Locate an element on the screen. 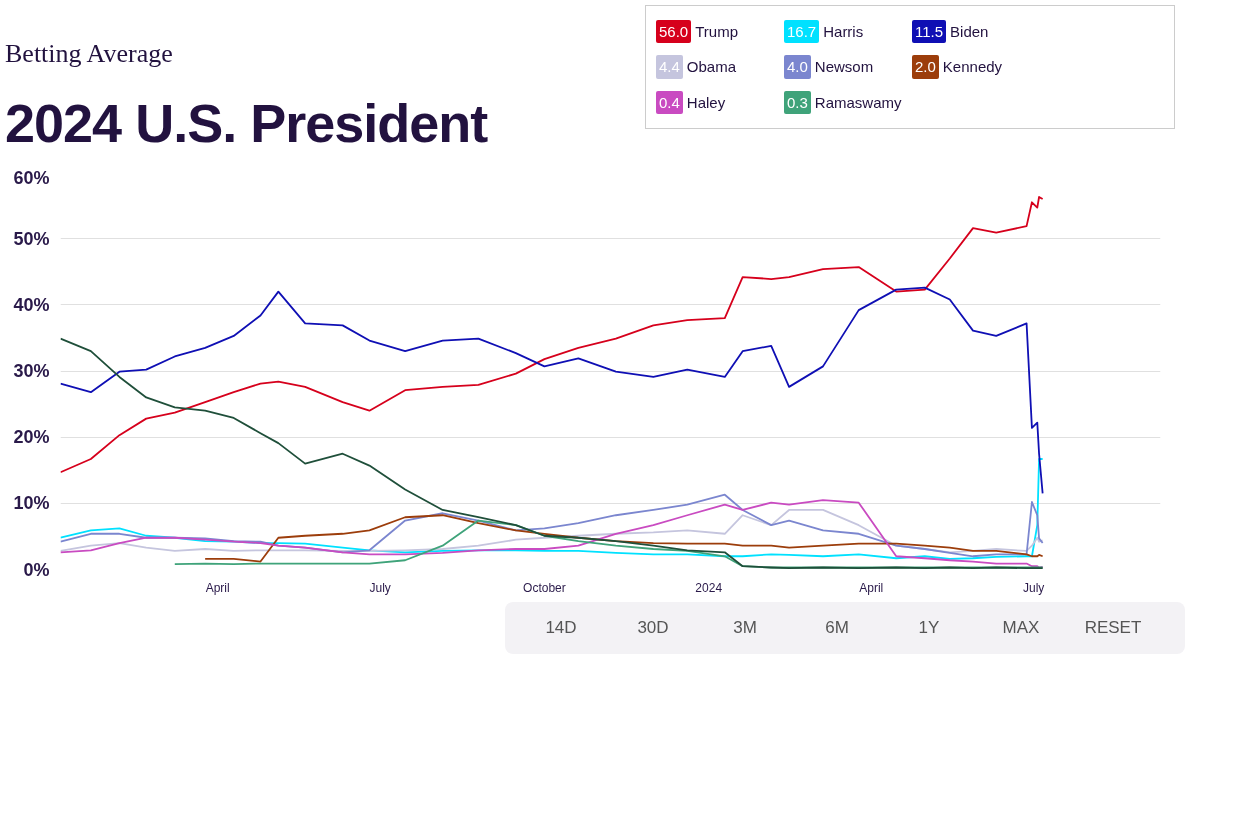 This screenshot has height=819, width=1257. legend-label: Ramaswamy is located at coordinates (858, 102).